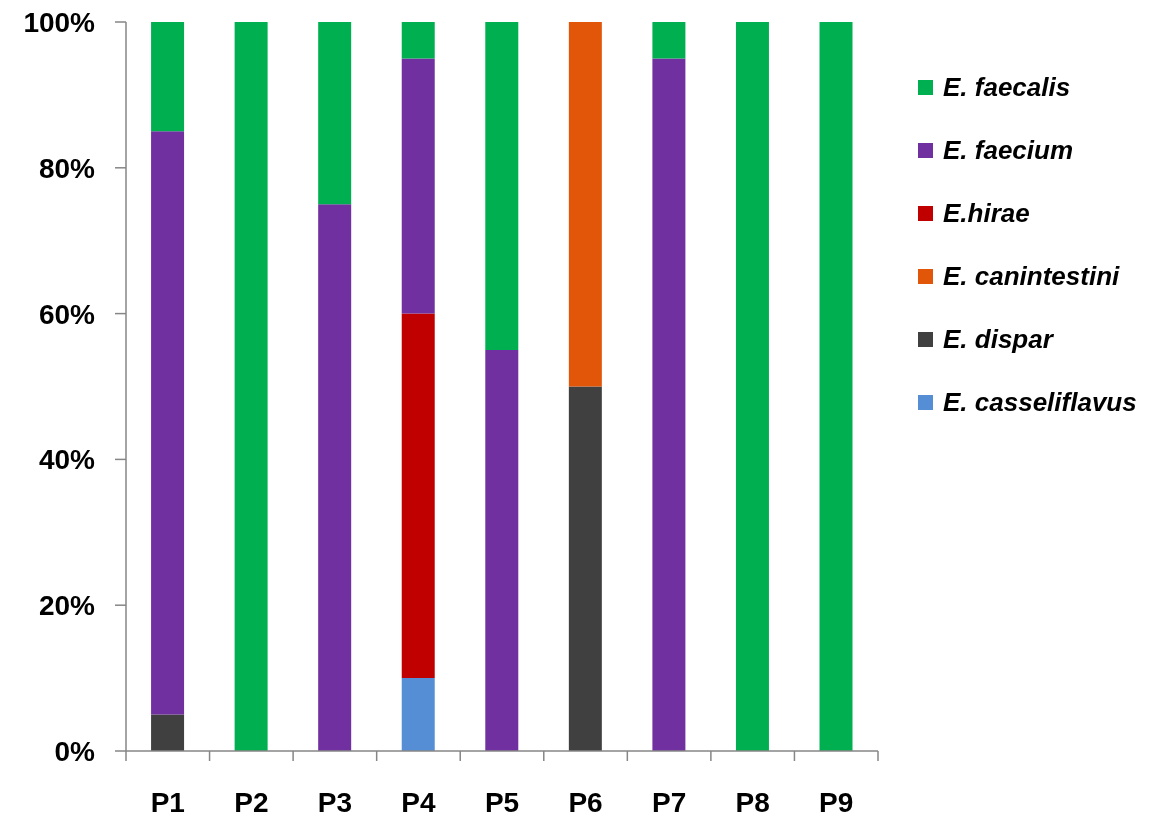  What do you see at coordinates (67, 168) in the screenshot?
I see `y-tick-label: 80%` at bounding box center [67, 168].